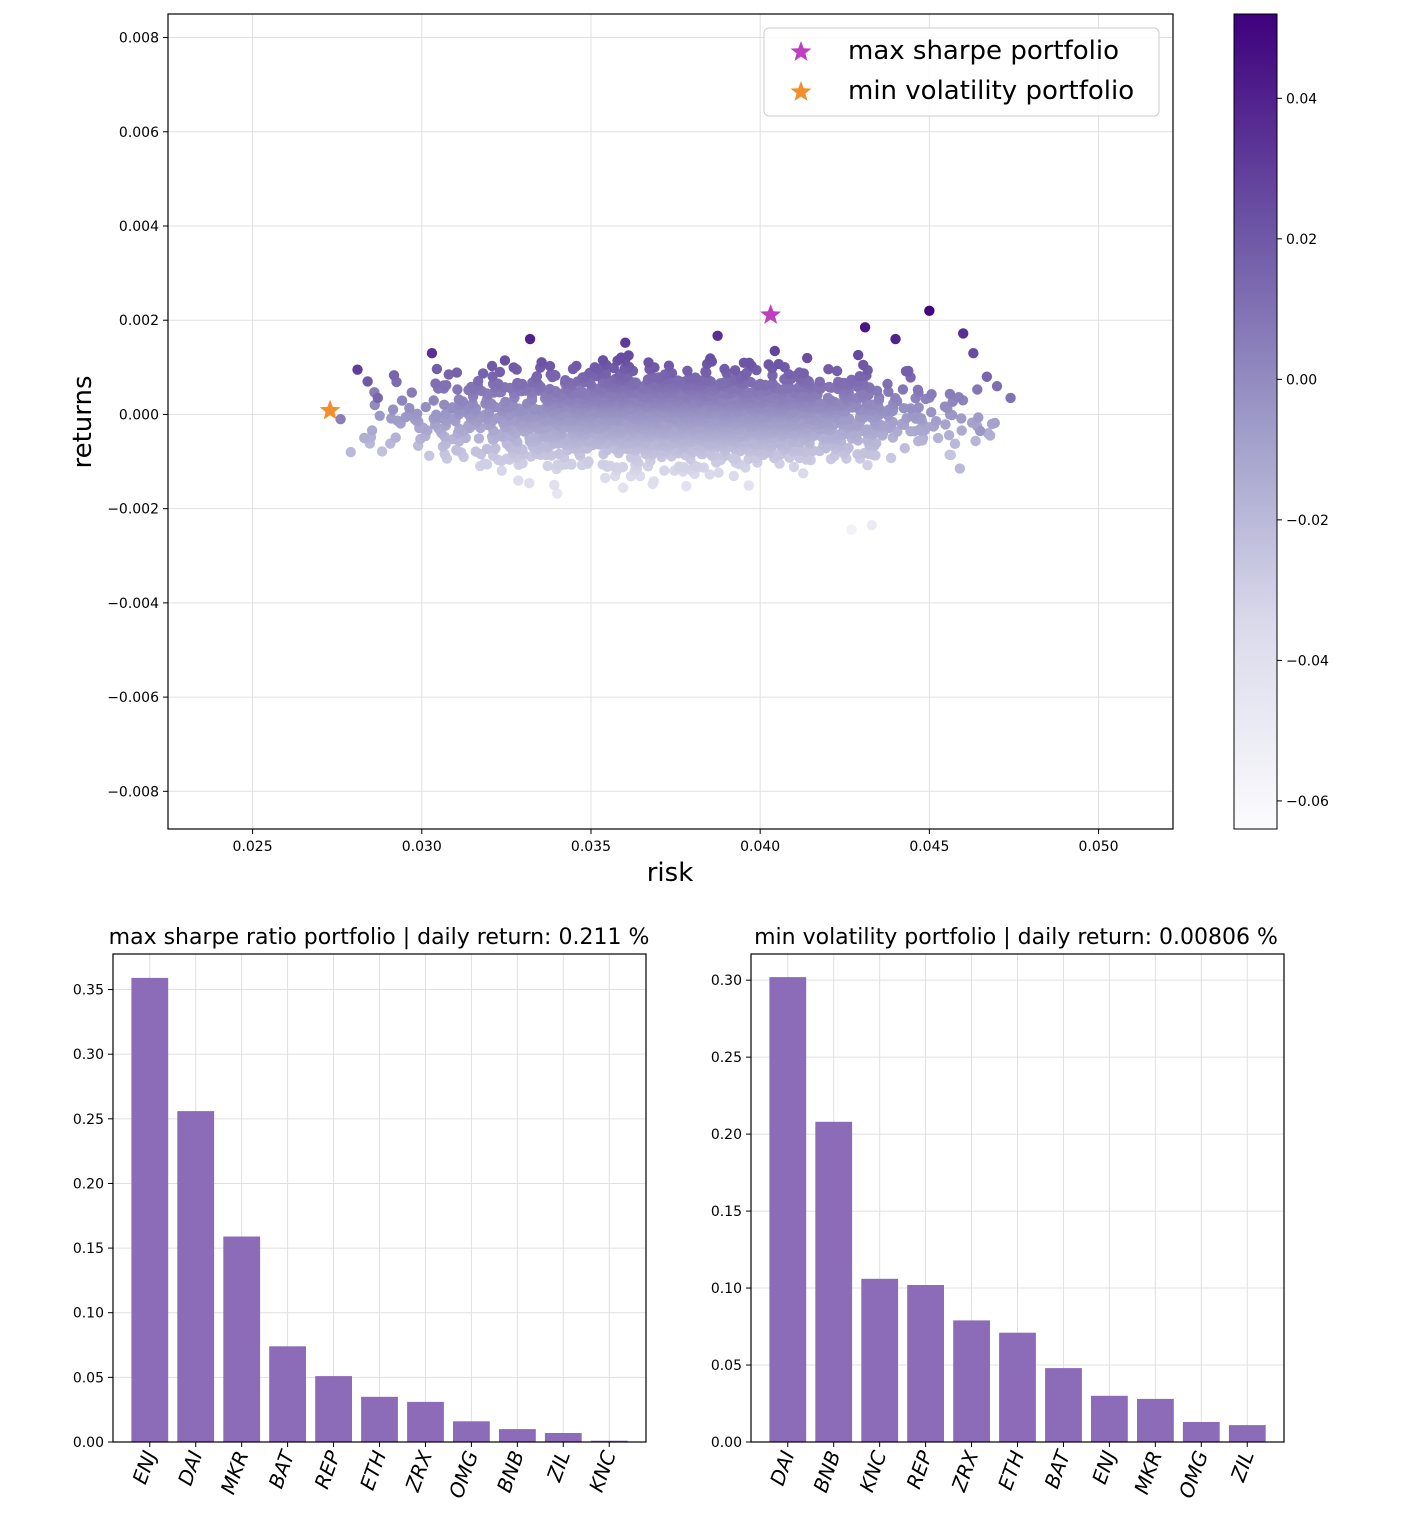 This screenshot has width=1428, height=1518. What do you see at coordinates (826, 1472) in the screenshot?
I see `bar2-x-tick-label: BNB` at bounding box center [826, 1472].